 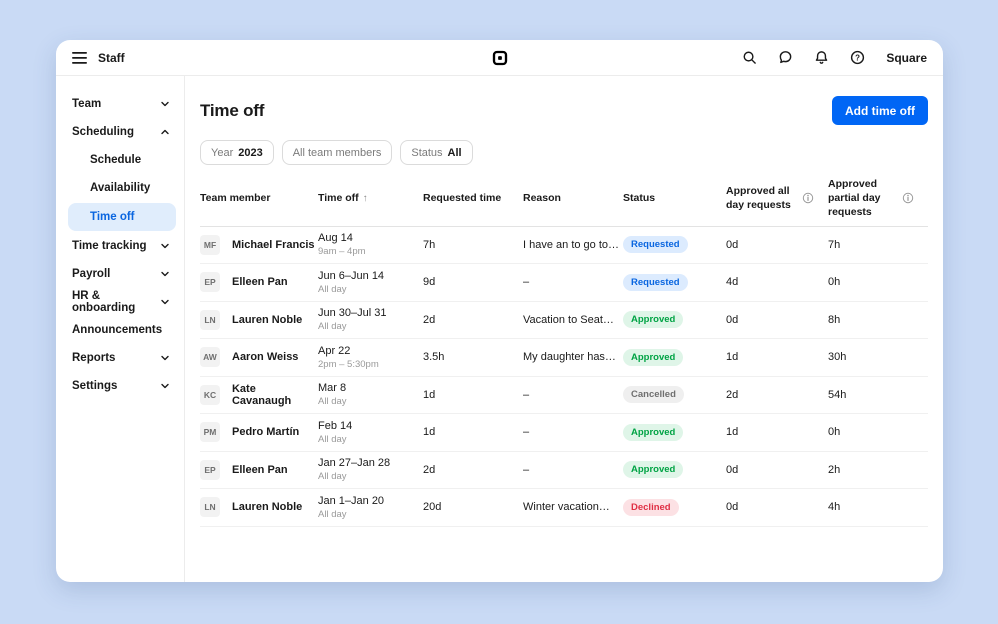 I want to click on search-icon, so click(x=749, y=57).